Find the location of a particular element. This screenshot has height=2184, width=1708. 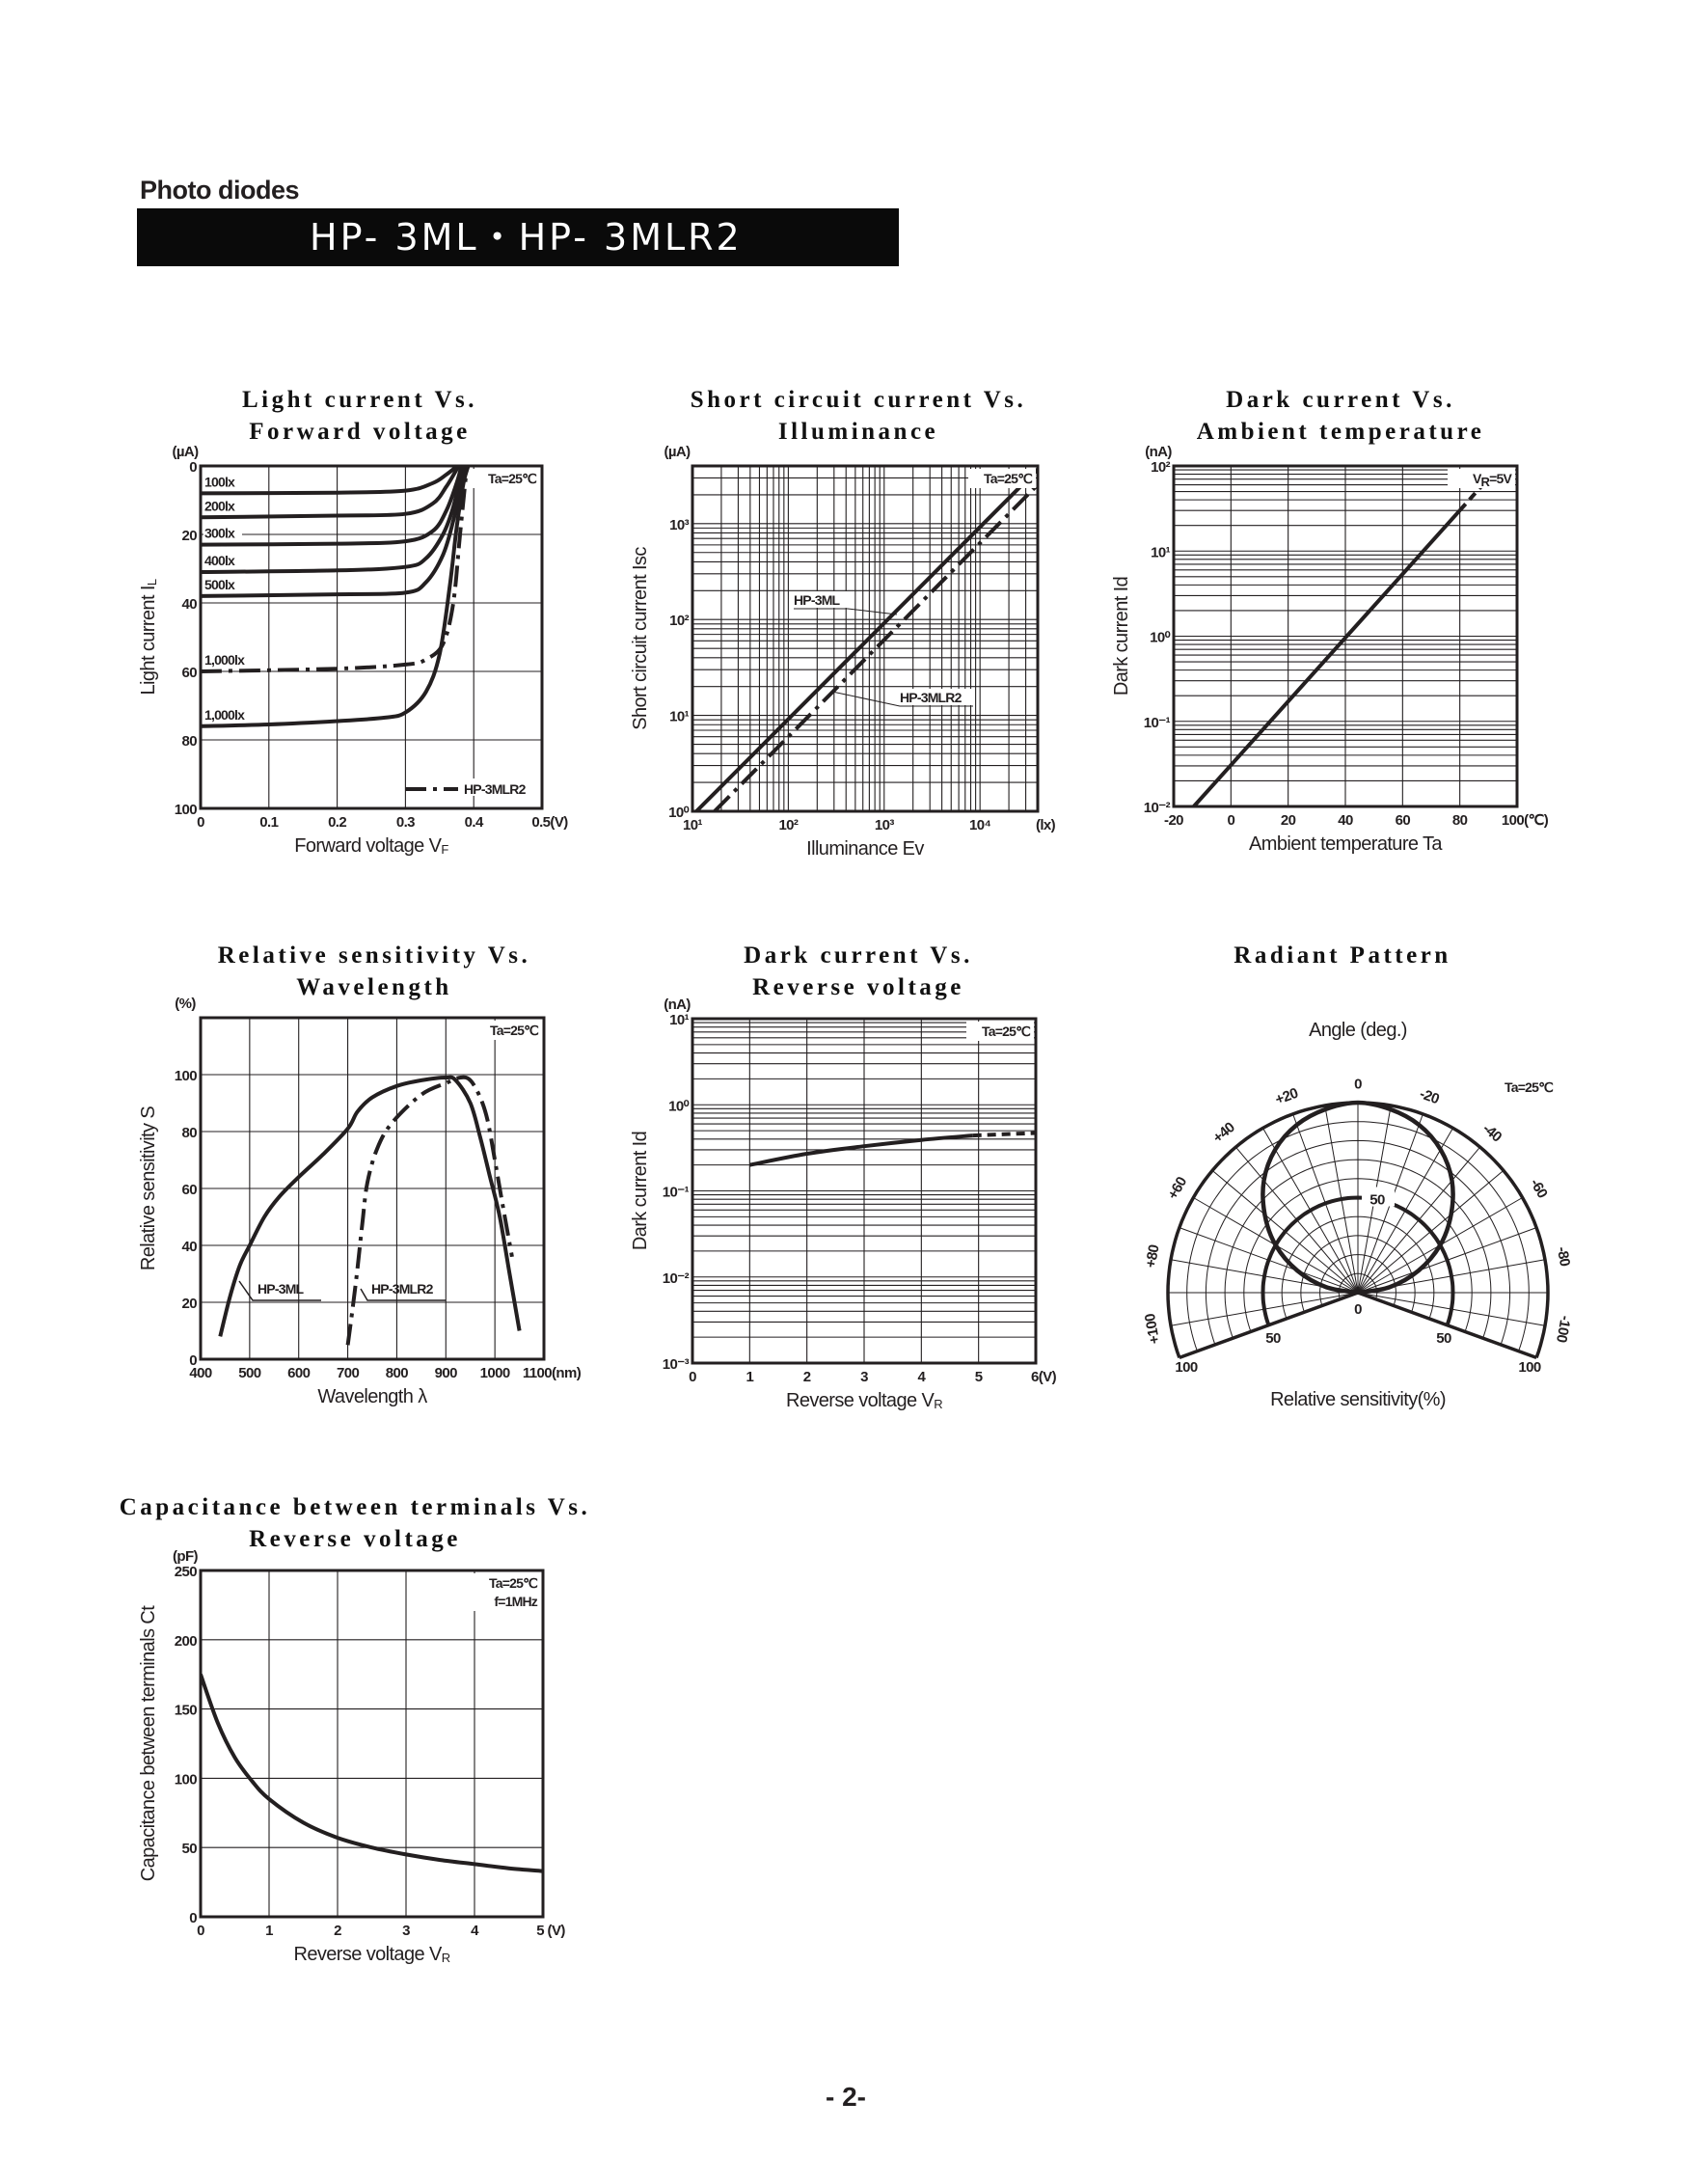

y-axis-label-text: Short circuit current Isc is located at coordinates (640, 638).